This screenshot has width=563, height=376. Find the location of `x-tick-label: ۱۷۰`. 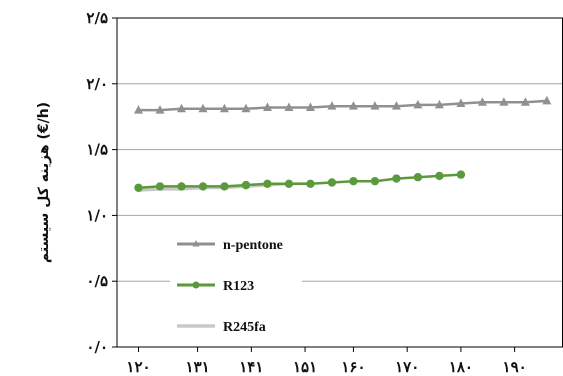

x-tick-label: ۱۷۰ is located at coordinates (407, 367).